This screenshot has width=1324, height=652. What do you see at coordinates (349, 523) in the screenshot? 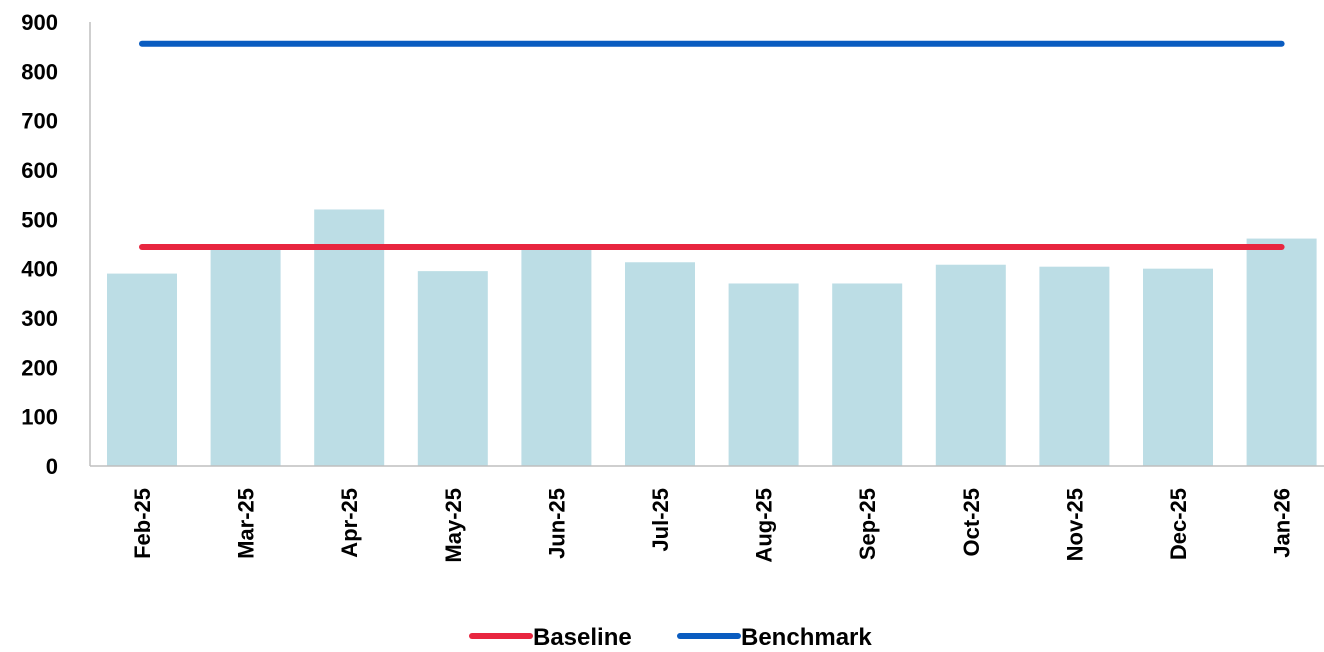
I see `x-tick-label-apr-25: Apr-25` at bounding box center [349, 523].